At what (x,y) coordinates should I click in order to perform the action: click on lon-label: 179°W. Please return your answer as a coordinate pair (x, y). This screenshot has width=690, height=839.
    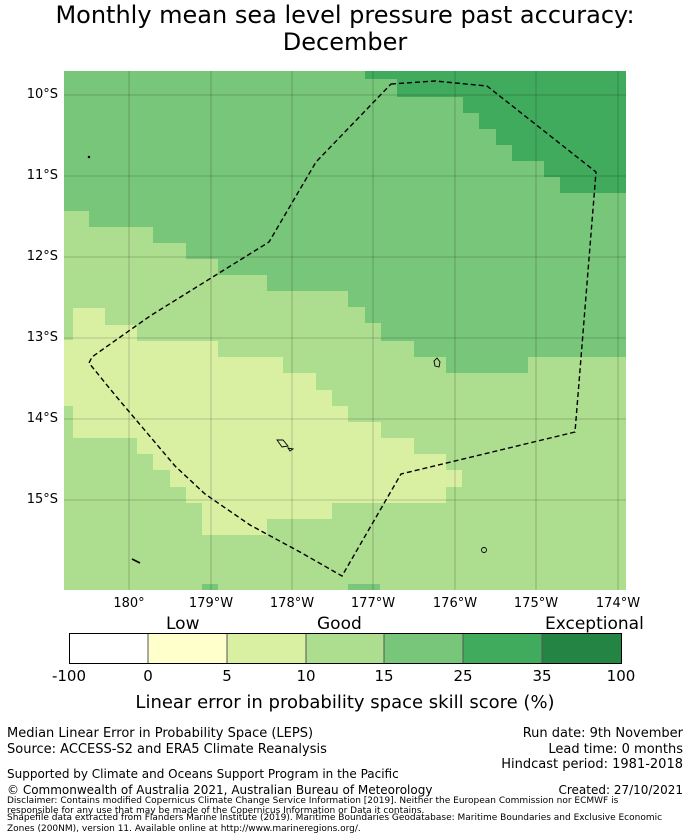
    Looking at the image, I should click on (211, 603).